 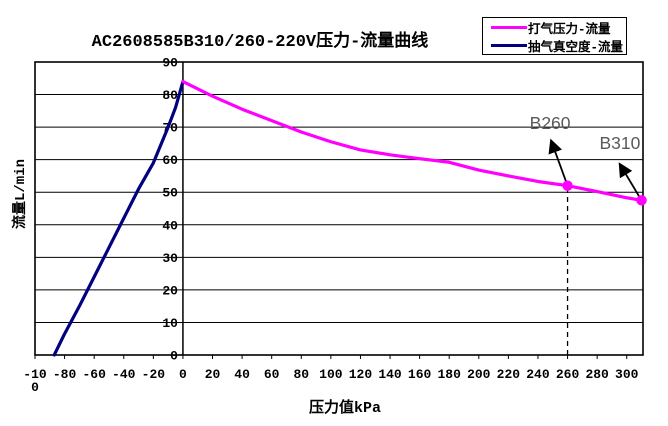 I want to click on x-axis-ticks, so click(x=331, y=357).